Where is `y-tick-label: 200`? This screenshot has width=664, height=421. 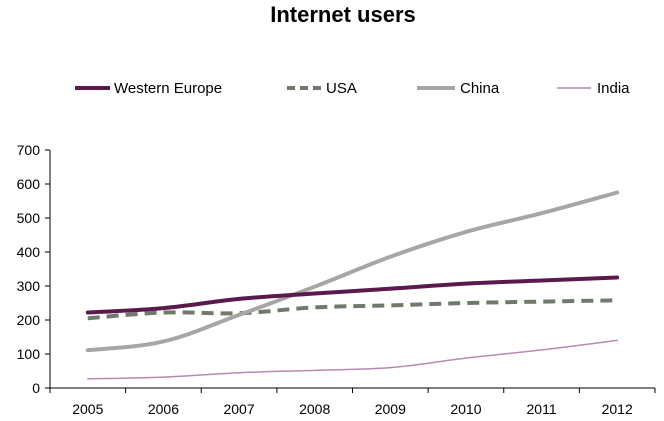
y-tick-label: 200 is located at coordinates (29, 320).